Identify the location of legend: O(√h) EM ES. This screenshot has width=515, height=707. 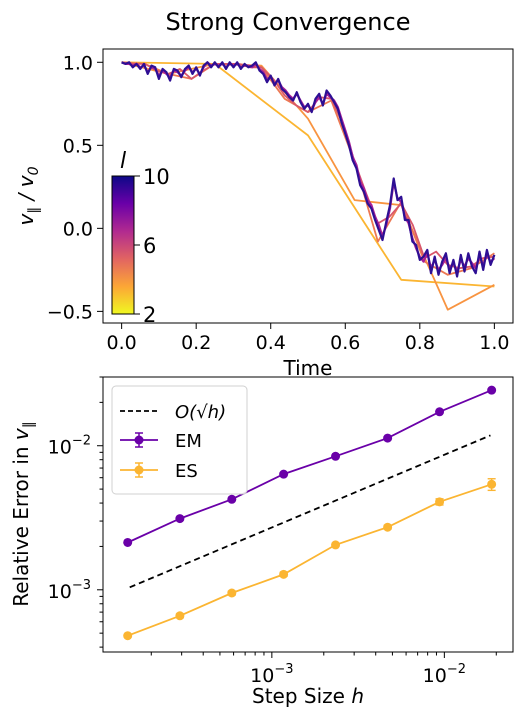
(179, 440).